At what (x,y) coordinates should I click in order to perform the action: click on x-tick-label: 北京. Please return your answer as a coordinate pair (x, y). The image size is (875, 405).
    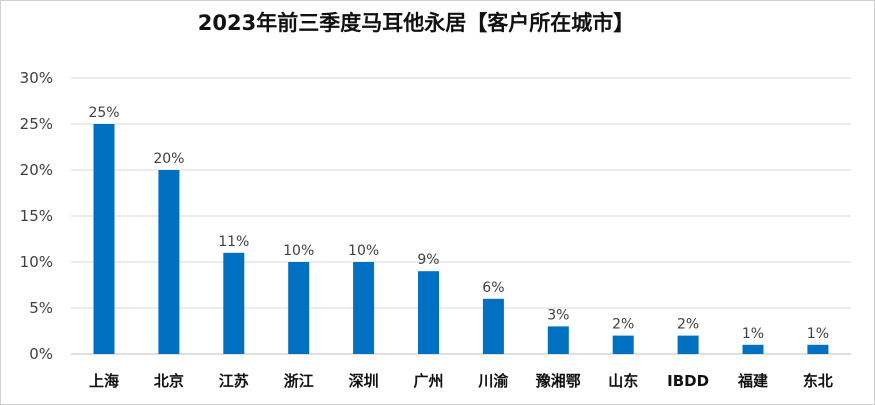
    Looking at the image, I should click on (169, 381).